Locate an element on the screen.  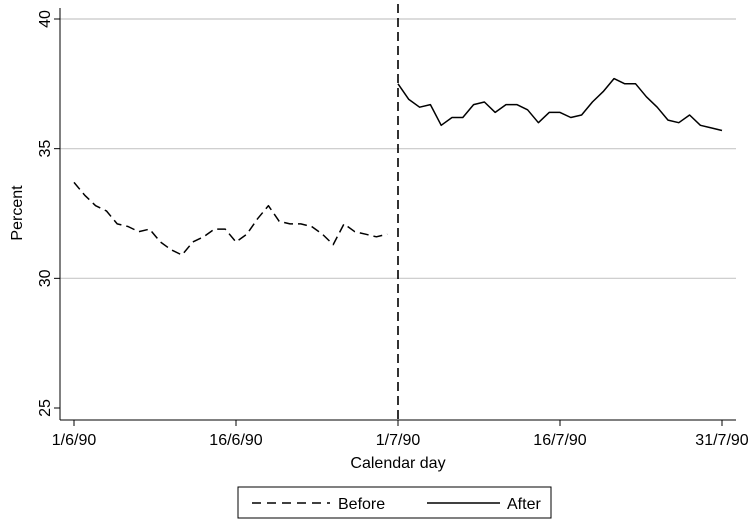
y-axis-title: Percent is located at coordinates (17, 213).